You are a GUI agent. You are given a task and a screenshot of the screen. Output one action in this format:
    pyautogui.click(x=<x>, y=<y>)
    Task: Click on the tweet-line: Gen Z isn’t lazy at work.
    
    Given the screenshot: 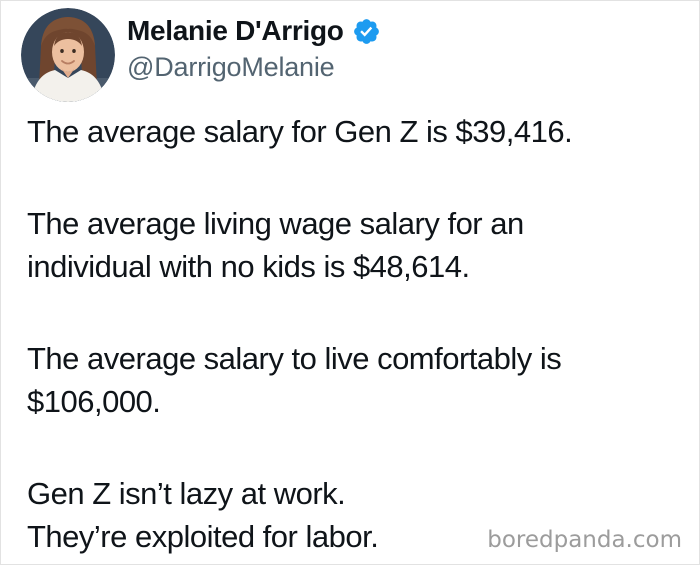 What is the action you would take?
    pyautogui.click(x=186, y=493)
    